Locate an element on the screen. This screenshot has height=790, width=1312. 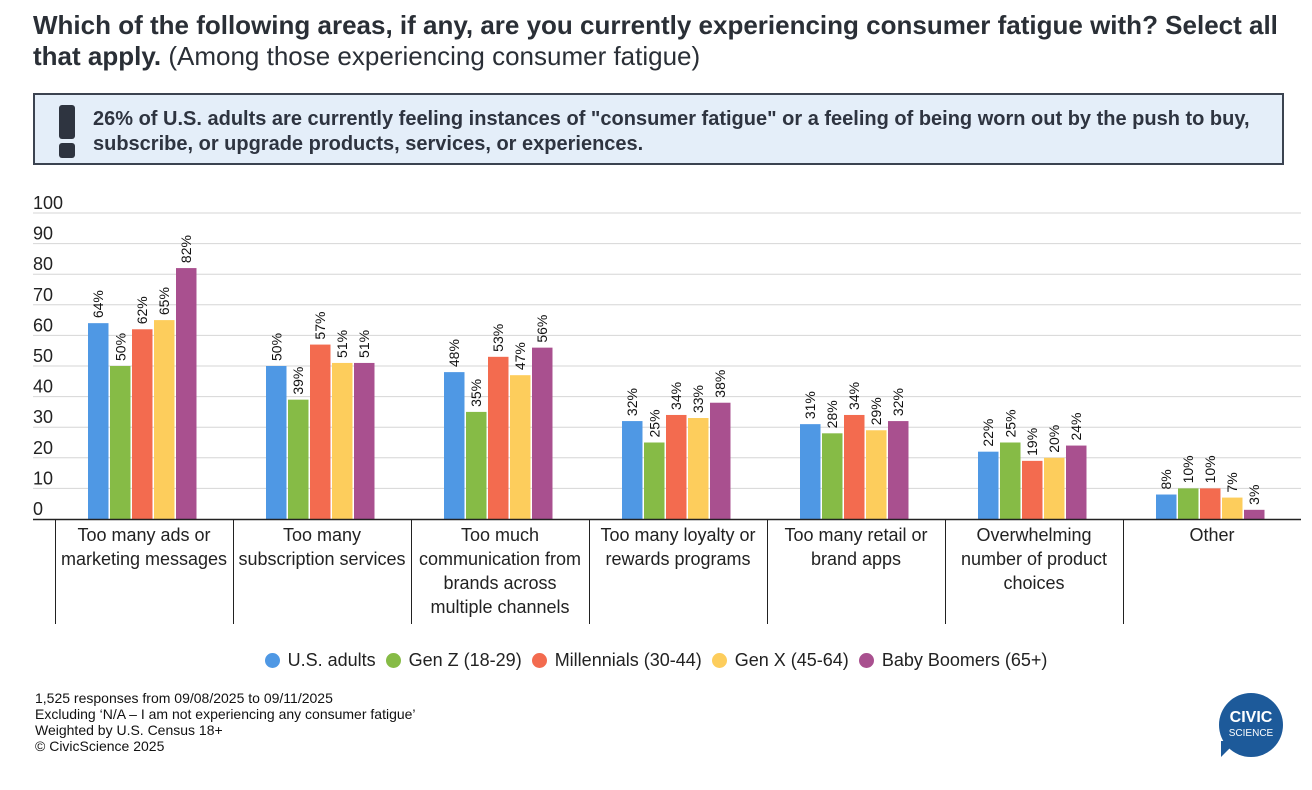
data-label: 48% is located at coordinates (454, 353).